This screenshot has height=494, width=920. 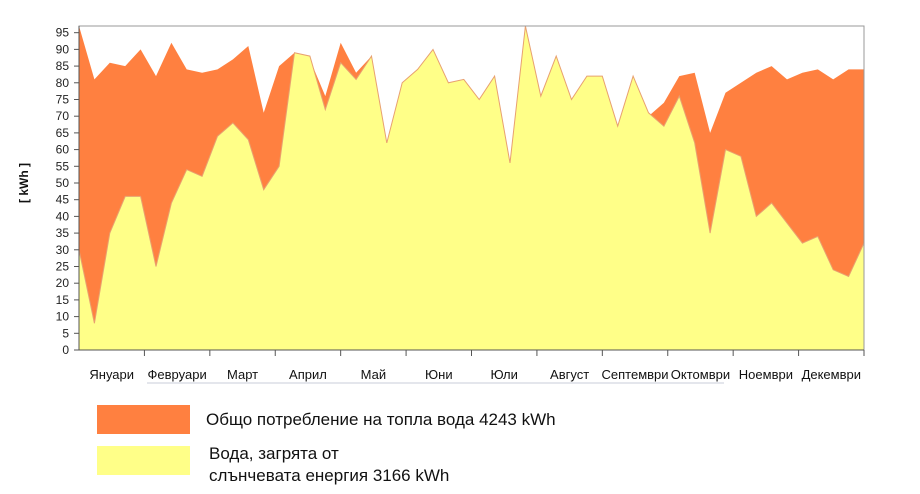 What do you see at coordinates (569, 374) in the screenshot?
I see `x-month-label: Август` at bounding box center [569, 374].